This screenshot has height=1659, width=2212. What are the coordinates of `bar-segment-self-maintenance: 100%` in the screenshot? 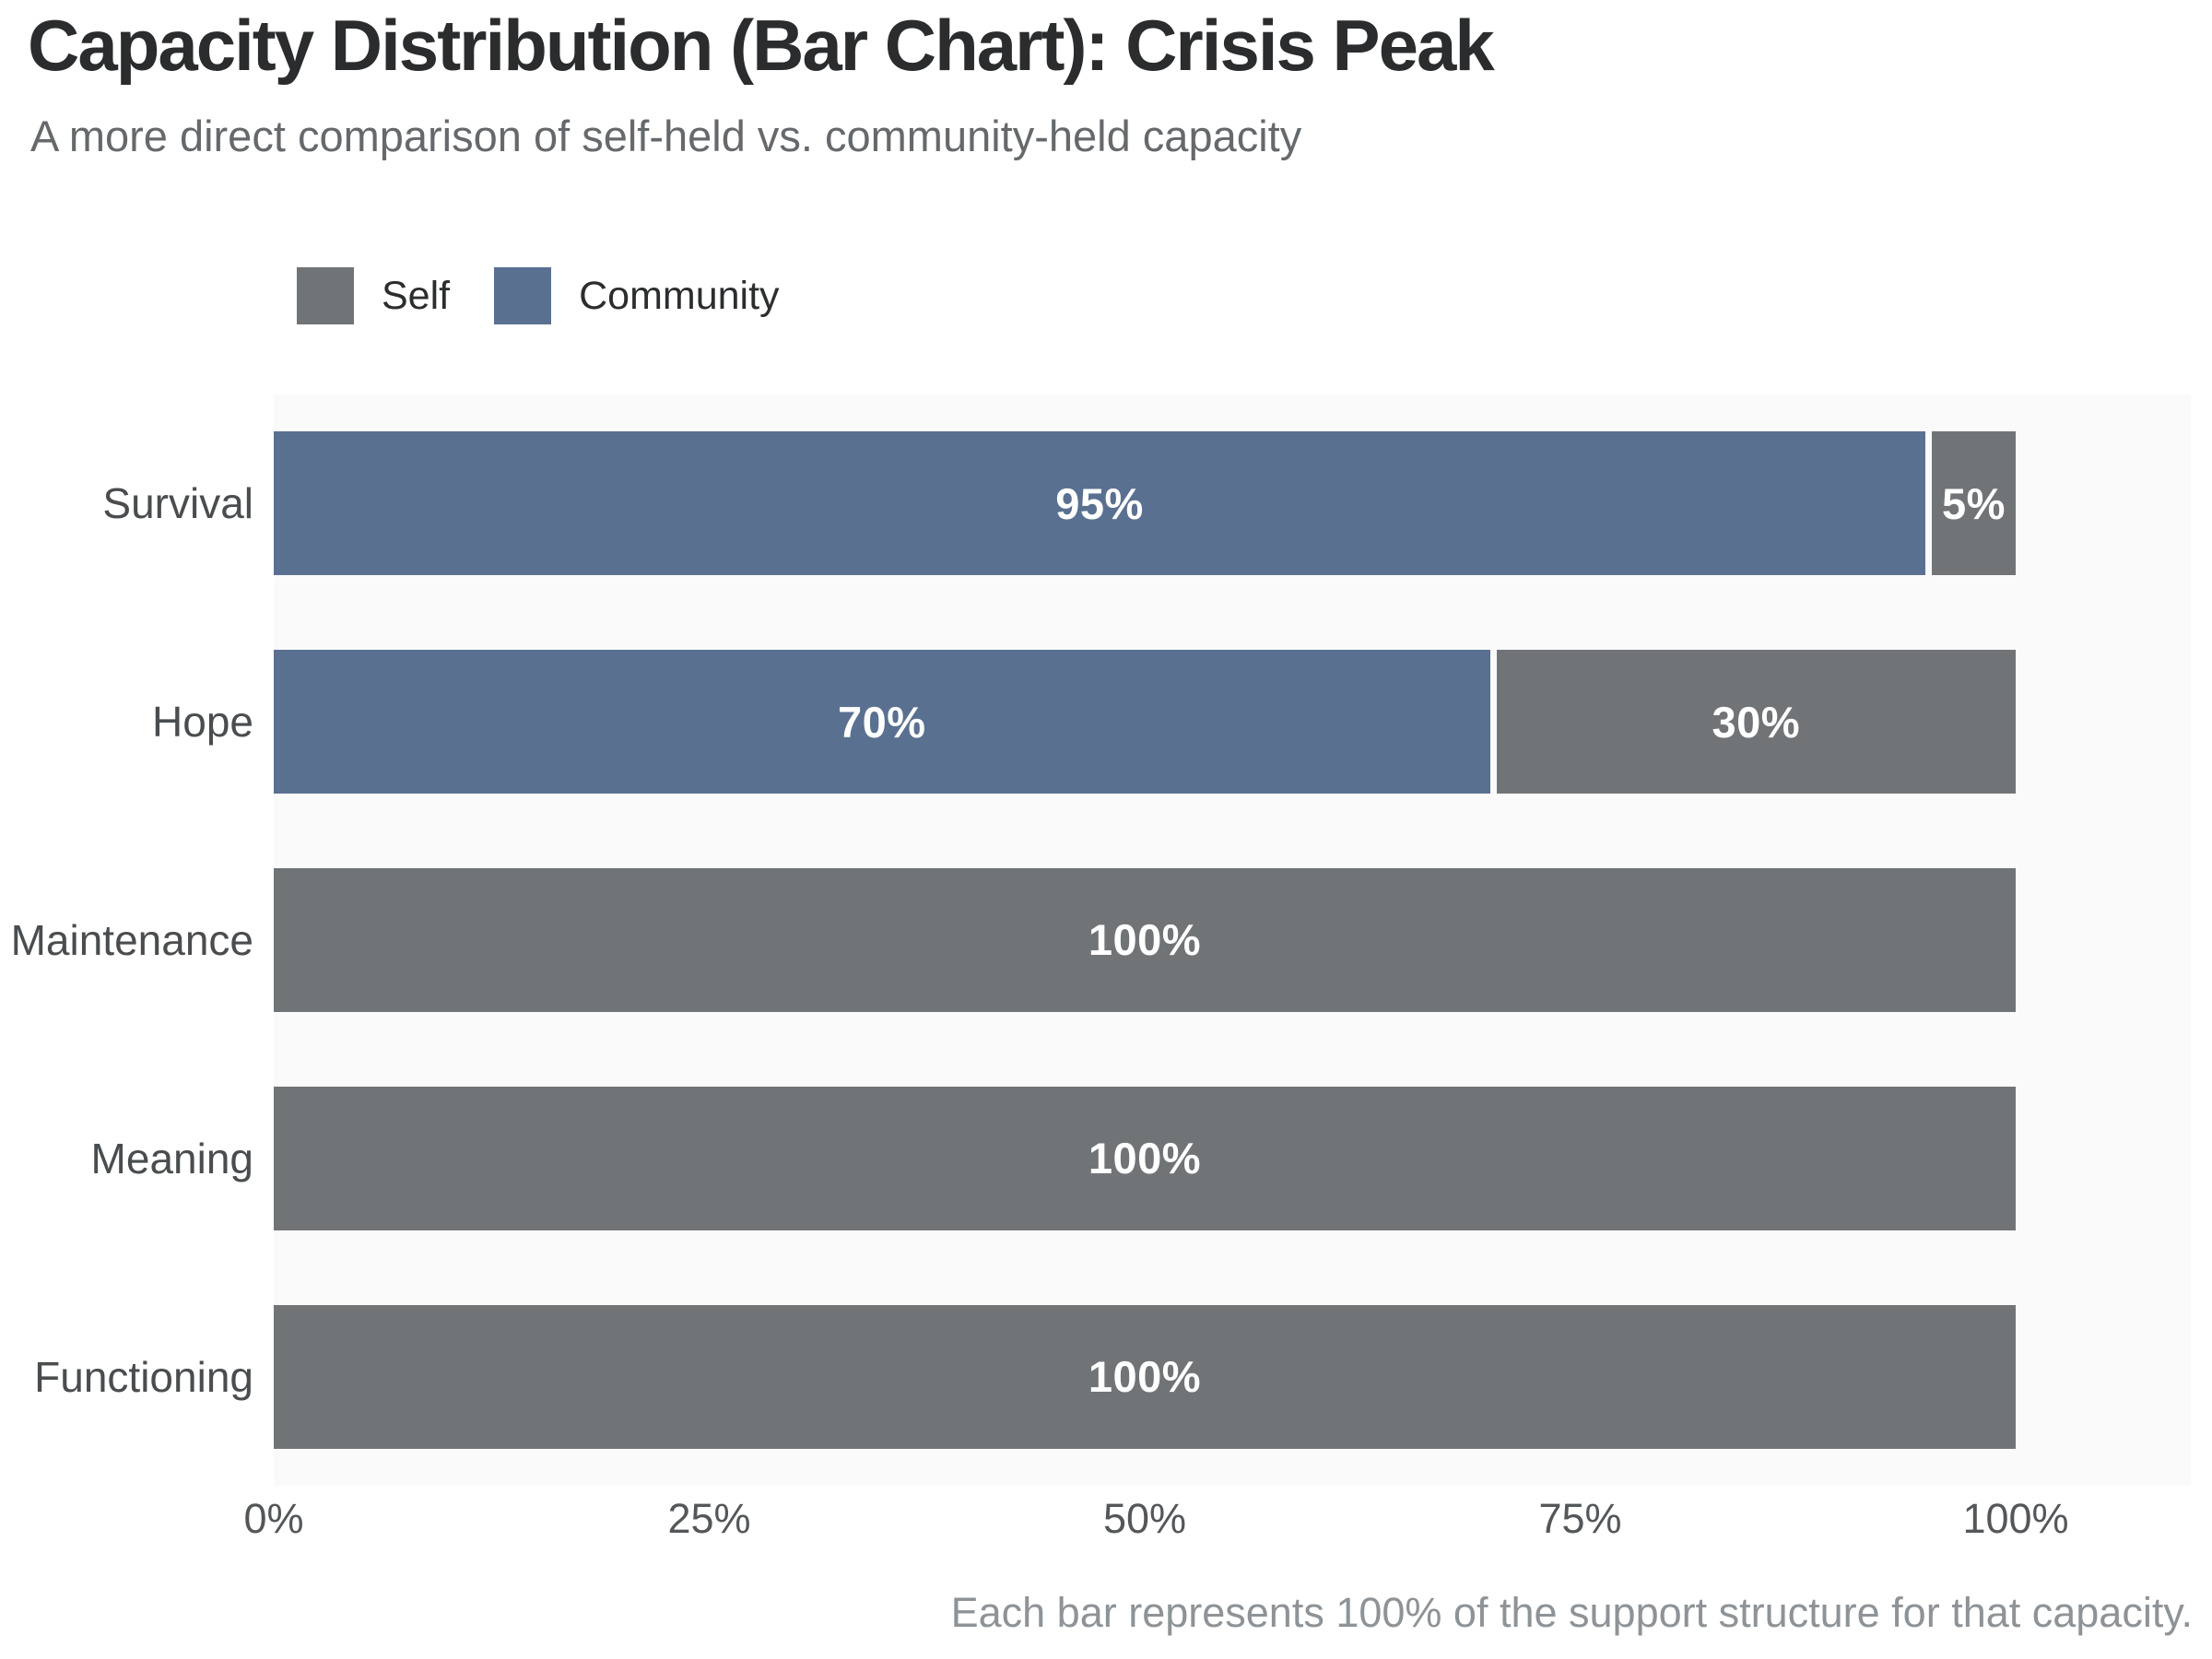 It's located at (1145, 939).